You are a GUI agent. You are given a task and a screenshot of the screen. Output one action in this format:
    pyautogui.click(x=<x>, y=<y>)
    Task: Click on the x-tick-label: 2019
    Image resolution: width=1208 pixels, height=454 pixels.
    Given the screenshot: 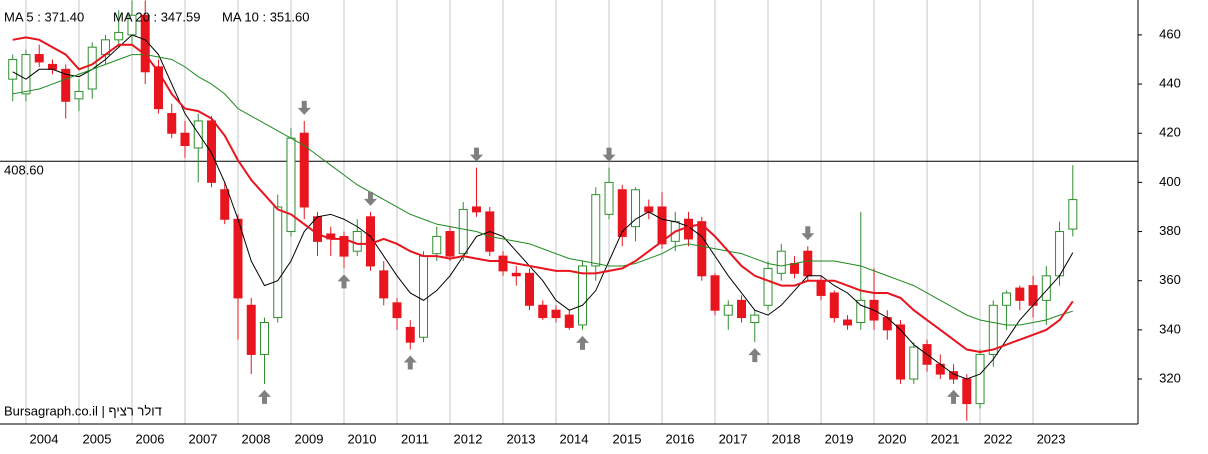 What is the action you would take?
    pyautogui.click(x=839, y=438)
    